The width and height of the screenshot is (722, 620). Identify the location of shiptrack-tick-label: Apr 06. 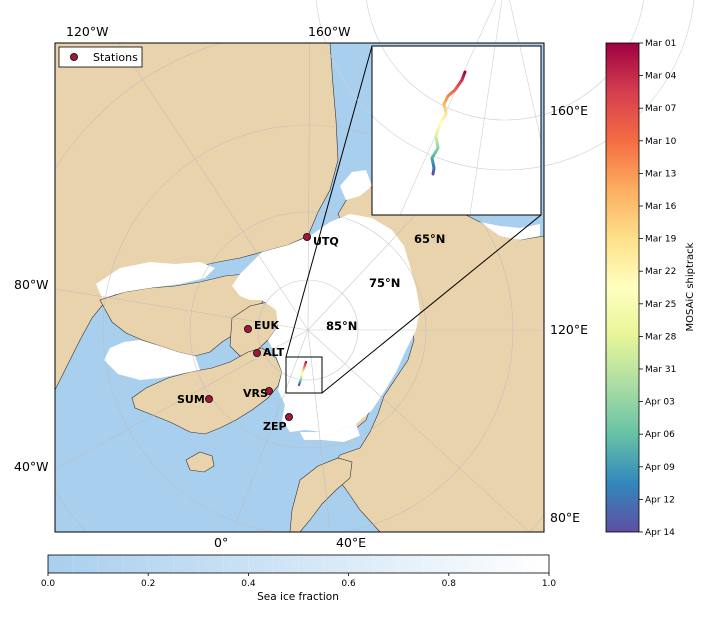
(660, 435).